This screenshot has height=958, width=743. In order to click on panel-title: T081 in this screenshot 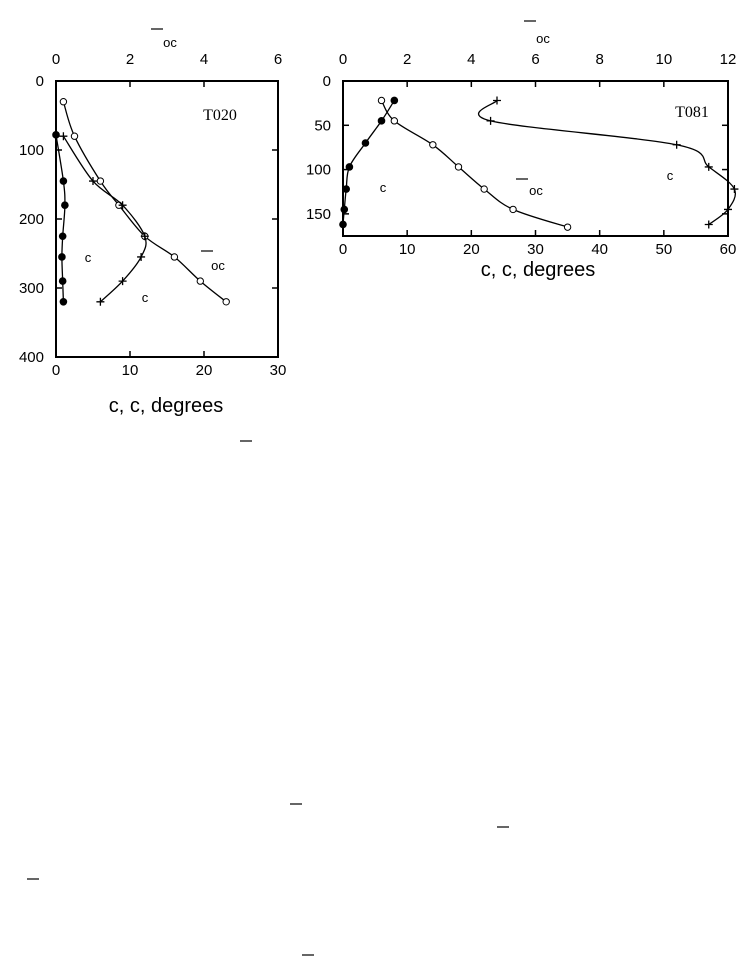, I will do `click(692, 112)`.